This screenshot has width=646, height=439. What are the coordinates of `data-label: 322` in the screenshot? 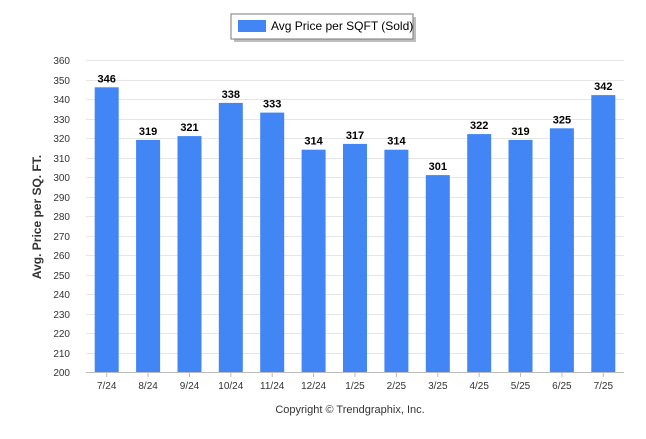 It's located at (479, 126).